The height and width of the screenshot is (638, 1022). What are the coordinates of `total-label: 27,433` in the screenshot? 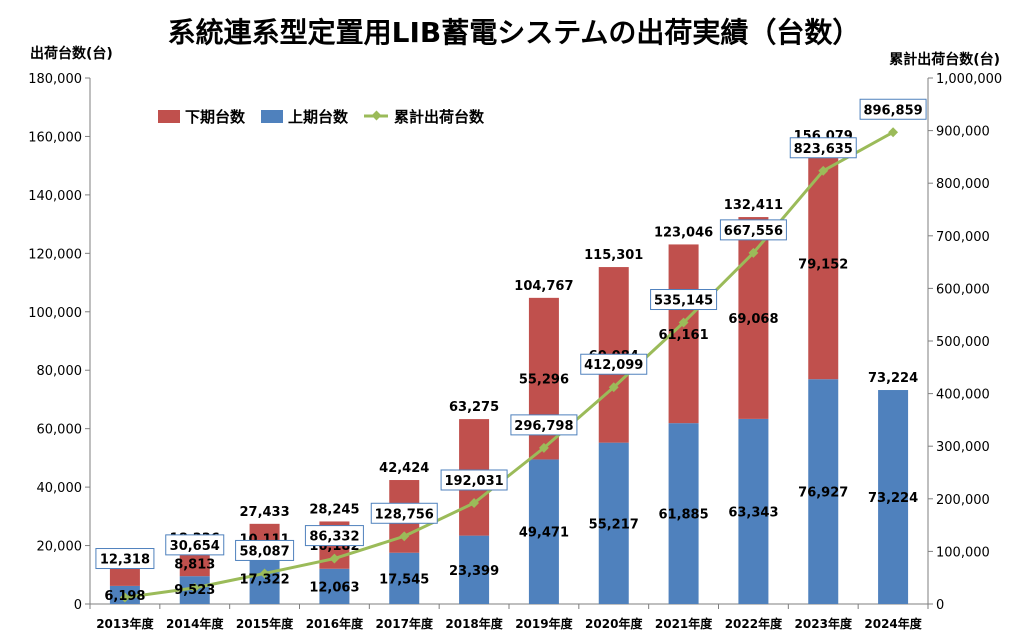 It's located at (264, 512).